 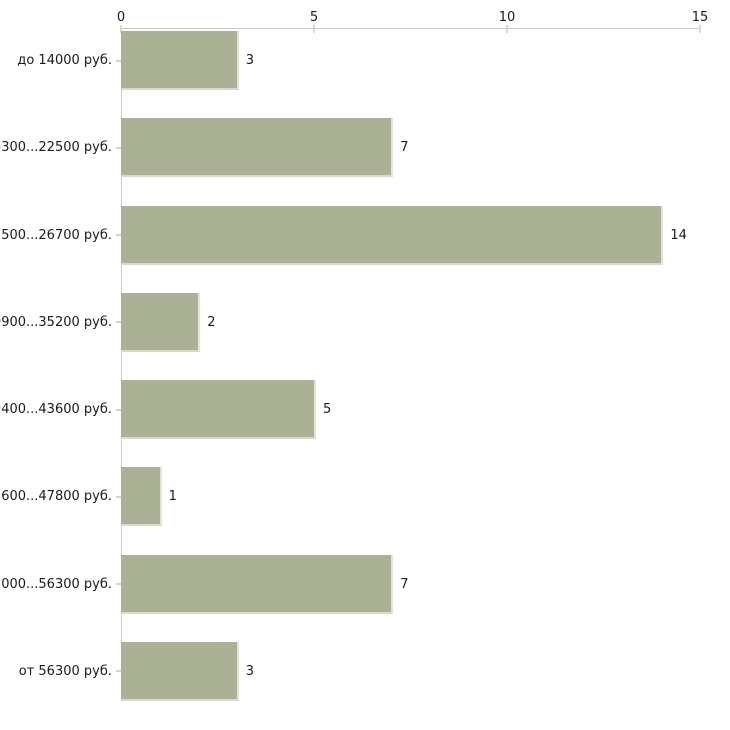 I want to click on bar-zone: 1, so click(x=410, y=497).